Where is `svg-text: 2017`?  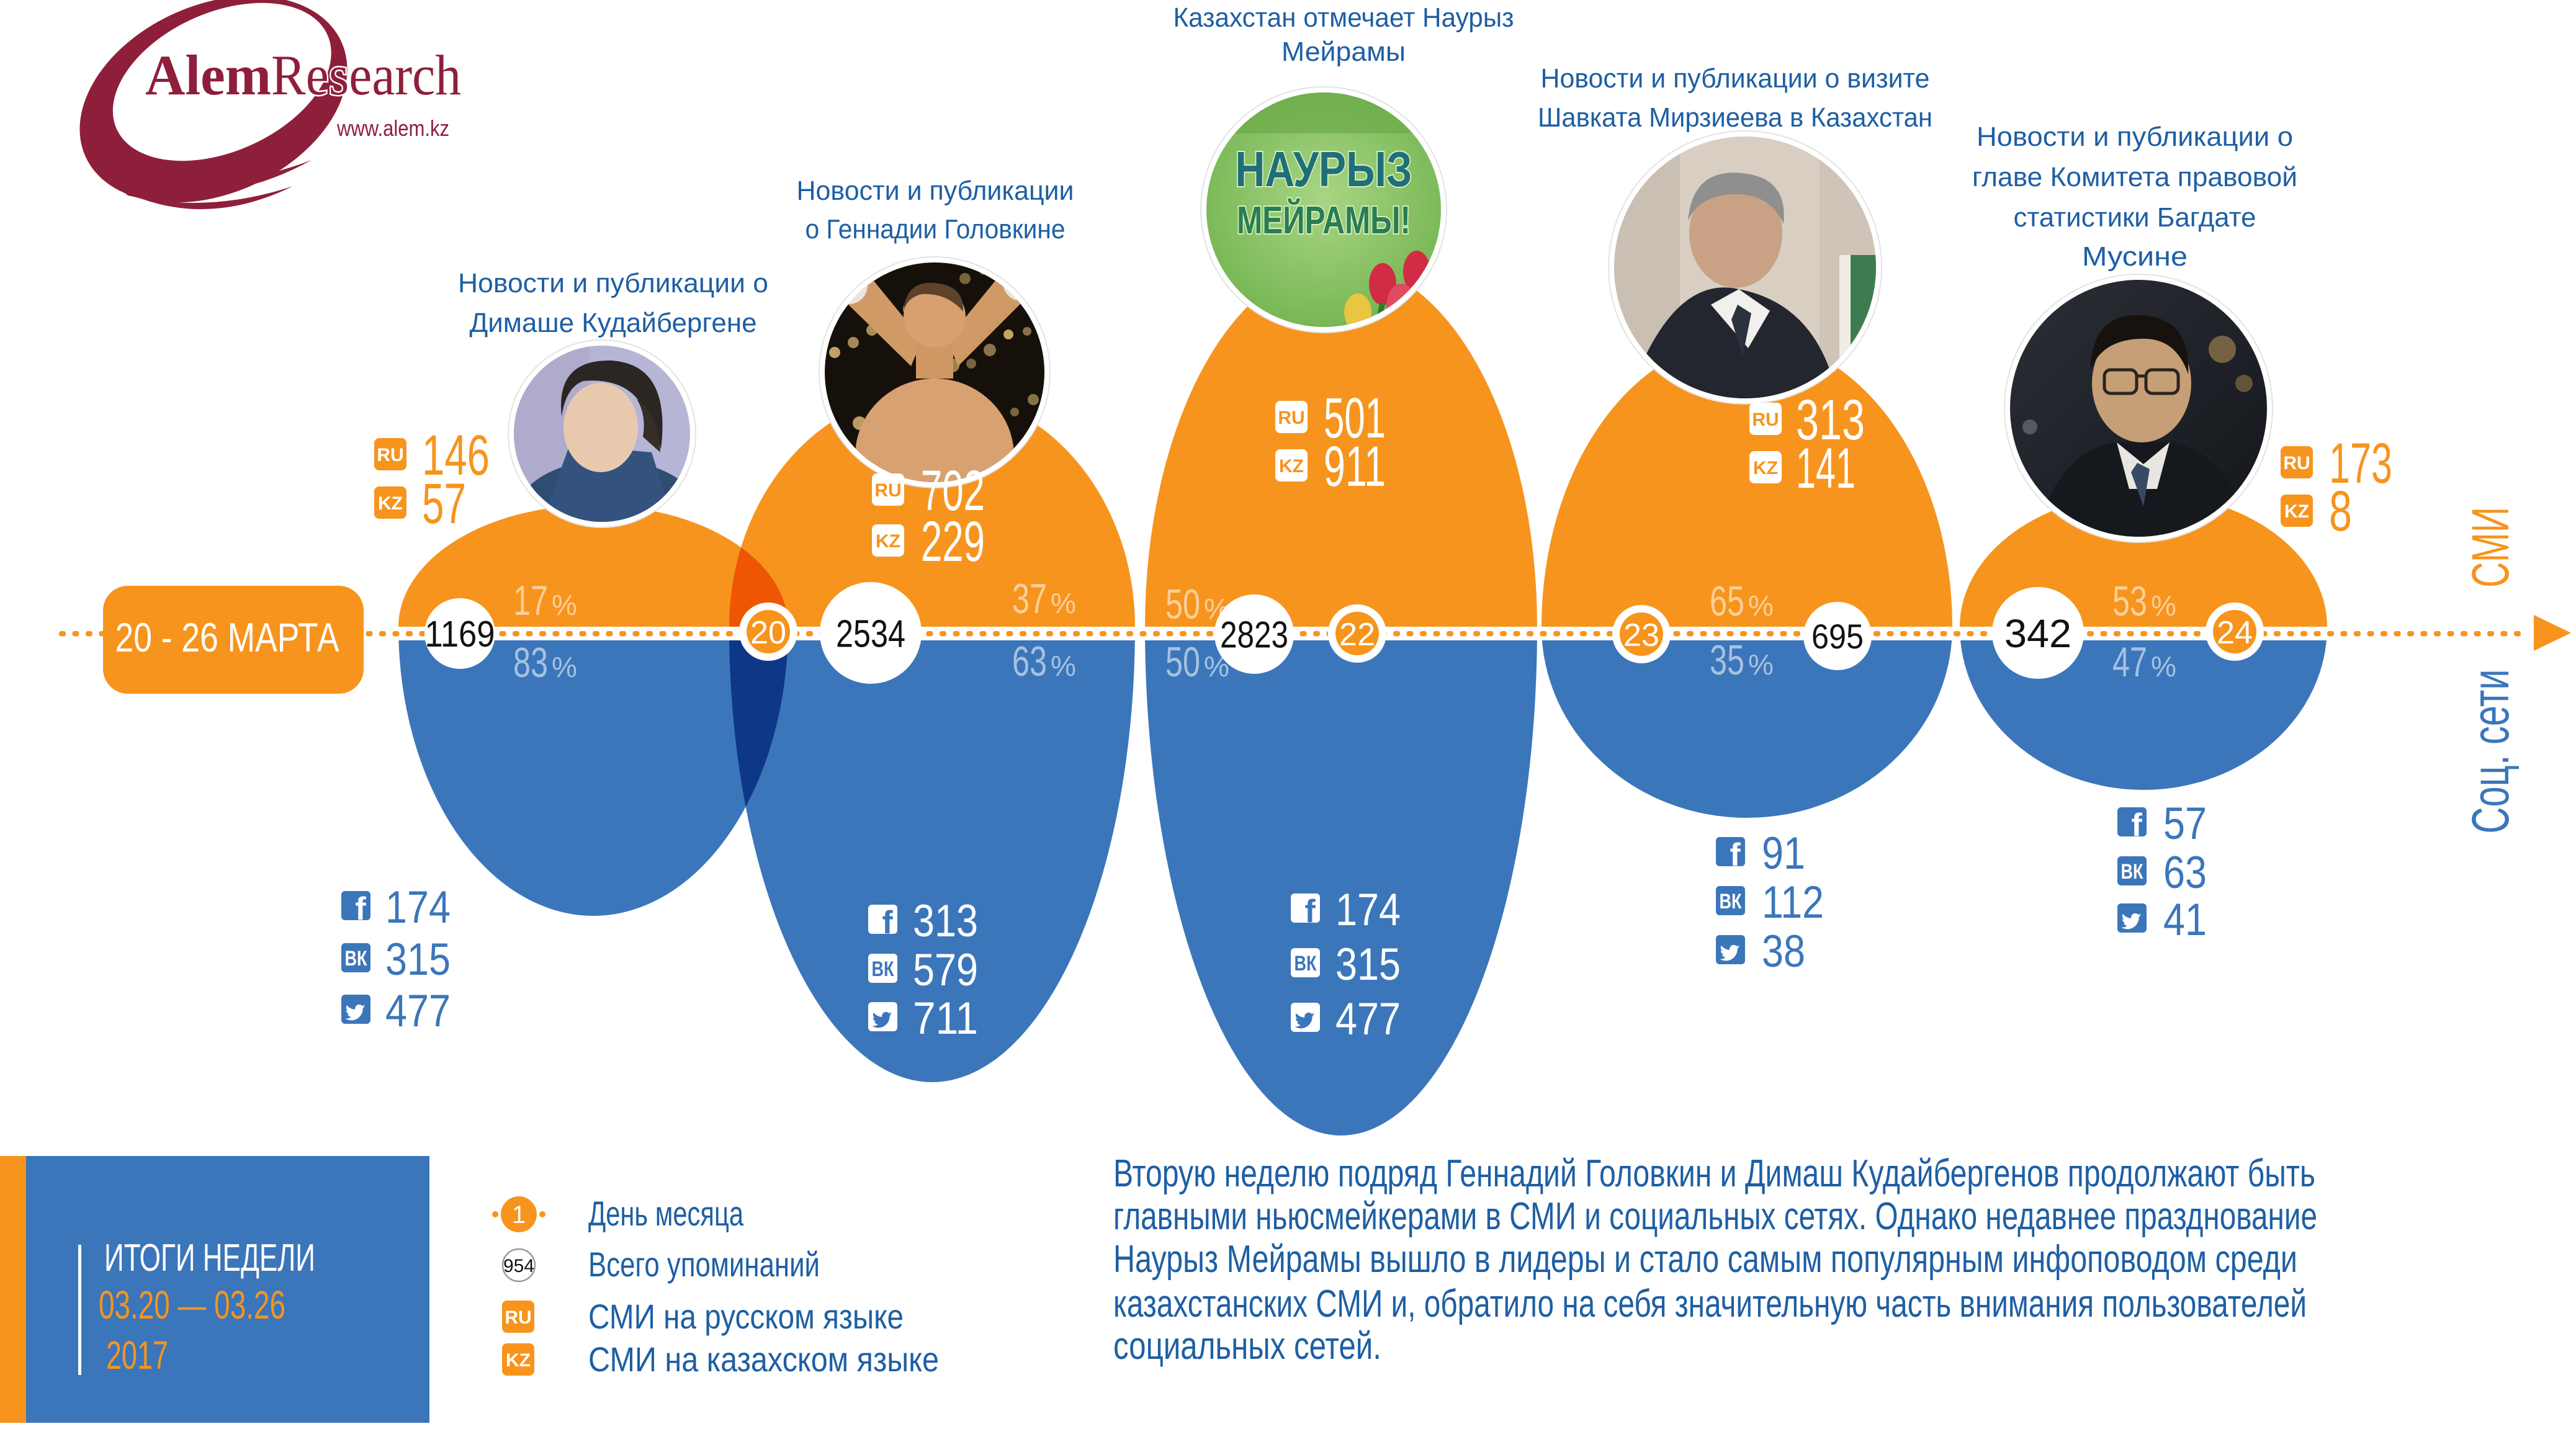 svg-text: 2017 is located at coordinates (137, 1355).